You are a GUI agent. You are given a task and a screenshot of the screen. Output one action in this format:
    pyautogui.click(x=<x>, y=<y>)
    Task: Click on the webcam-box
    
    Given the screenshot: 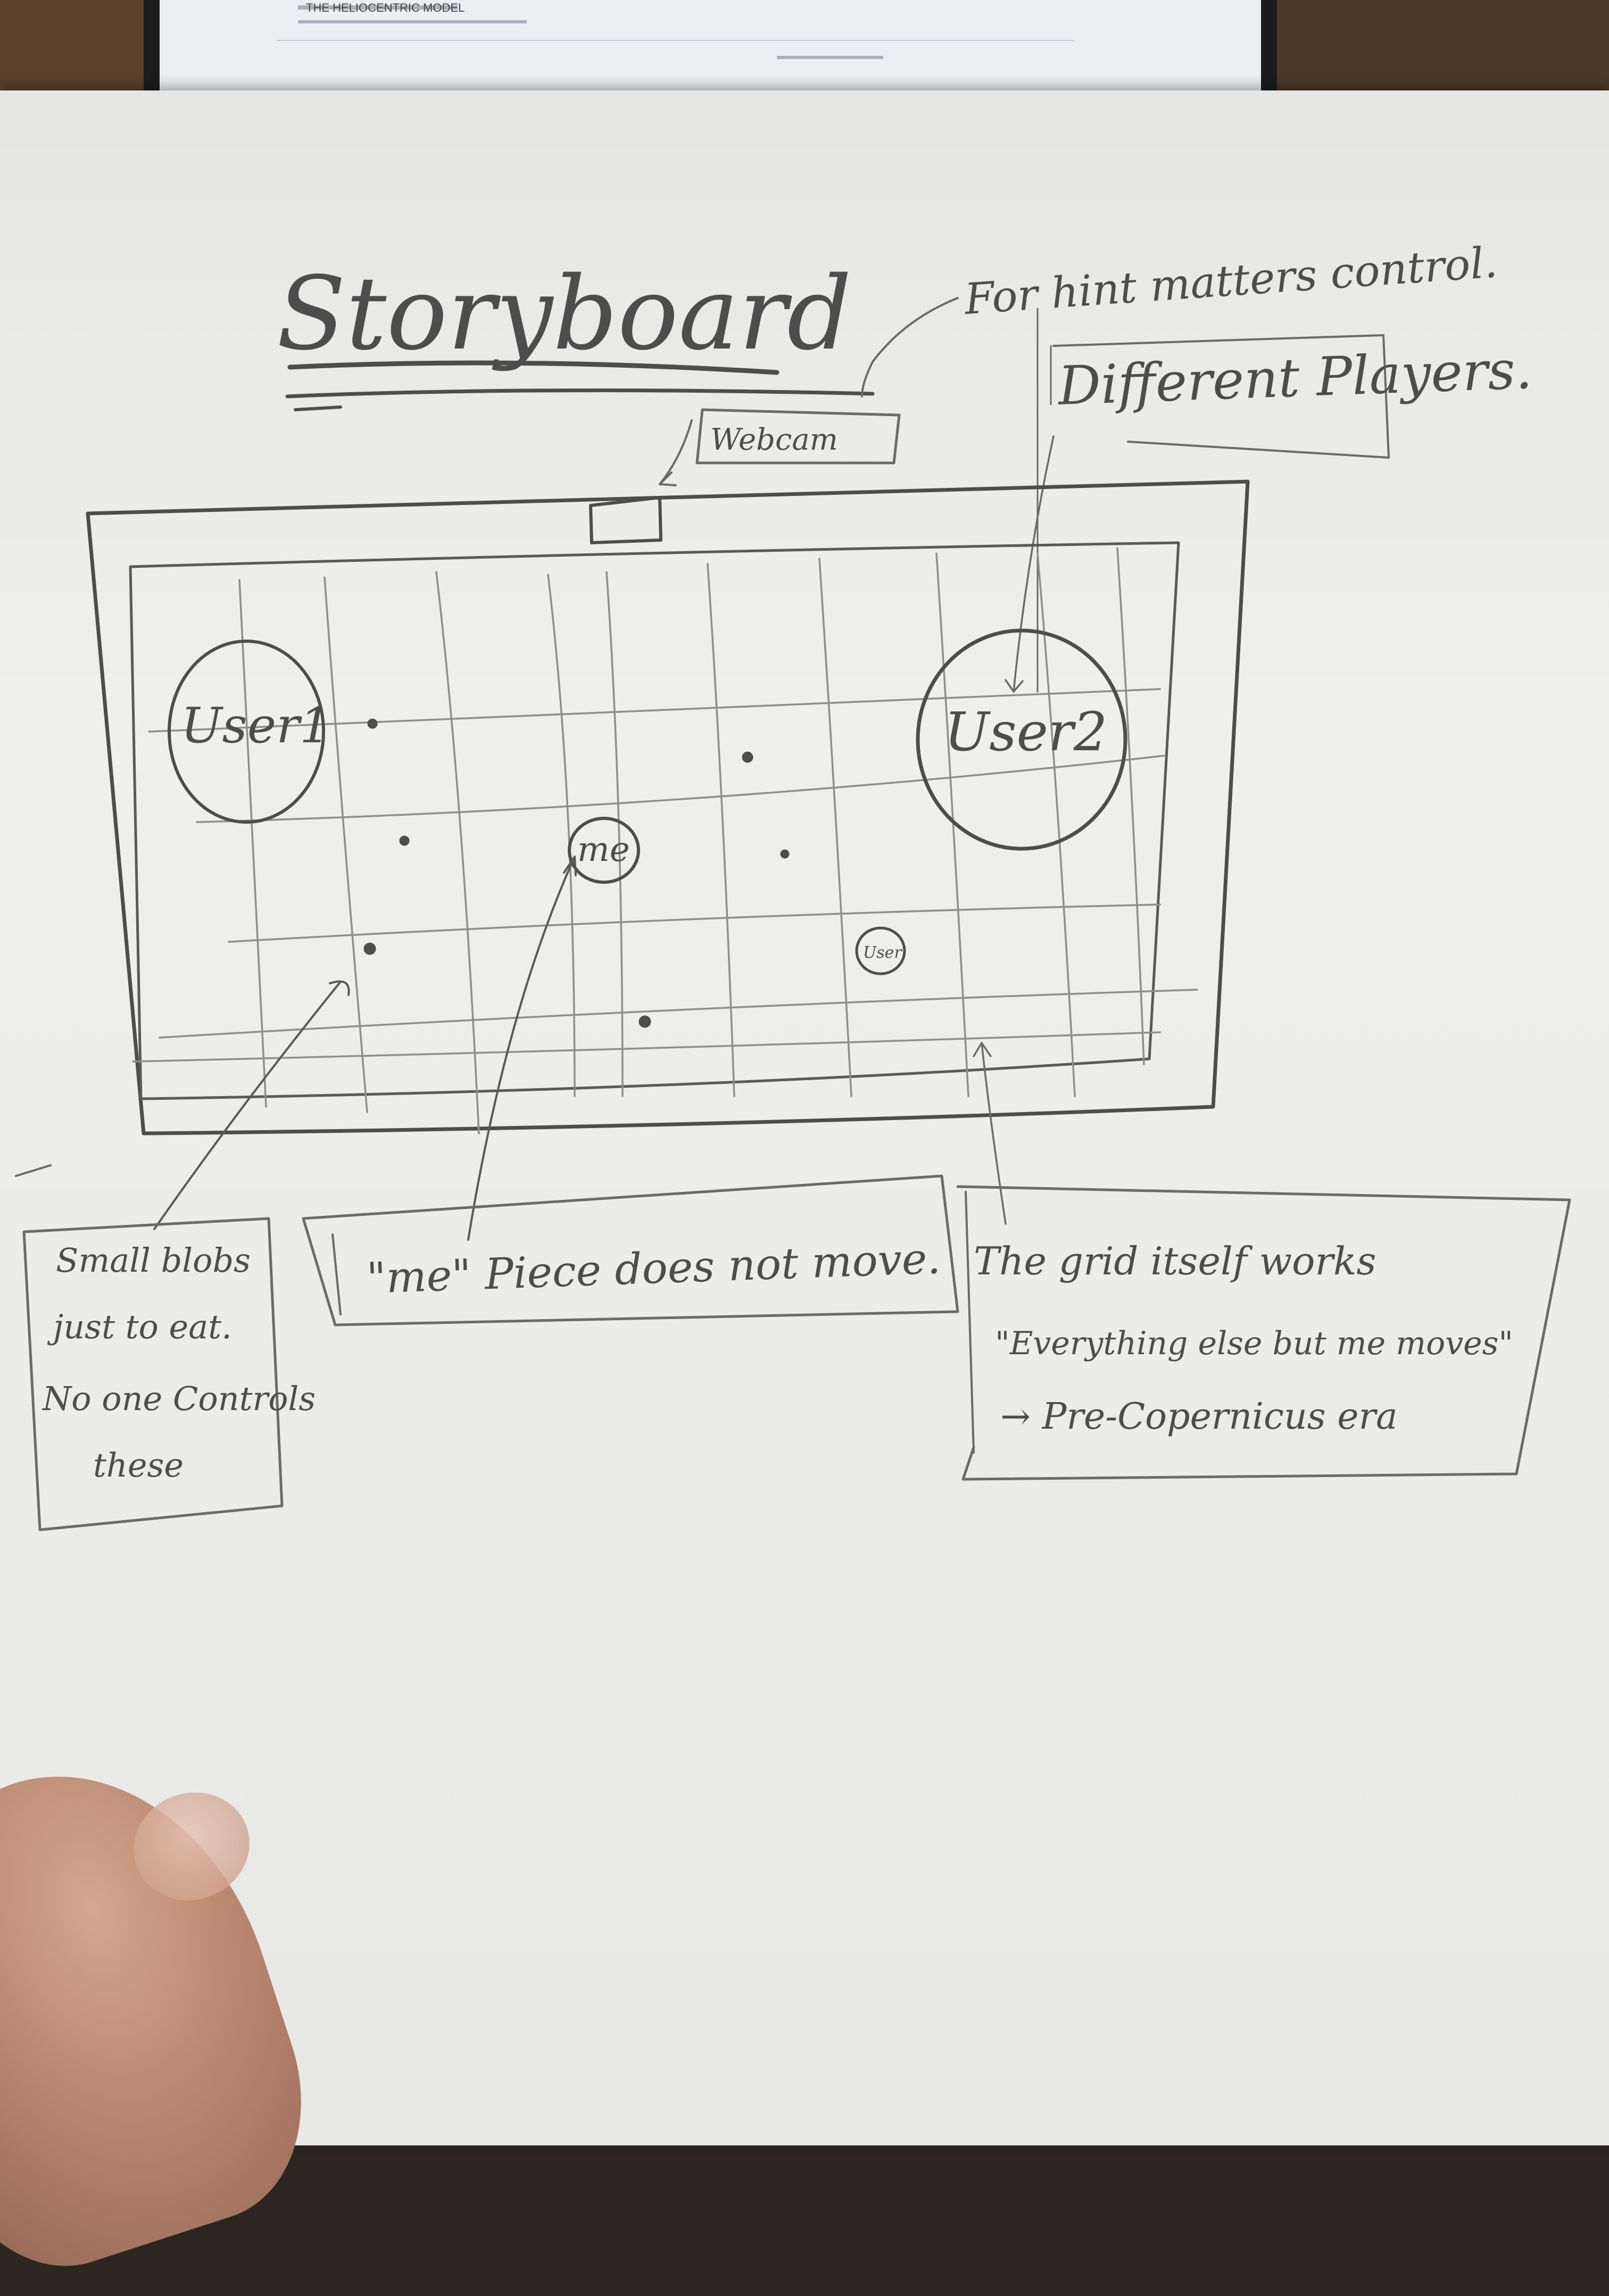 What is the action you would take?
    pyautogui.click(x=625, y=520)
    